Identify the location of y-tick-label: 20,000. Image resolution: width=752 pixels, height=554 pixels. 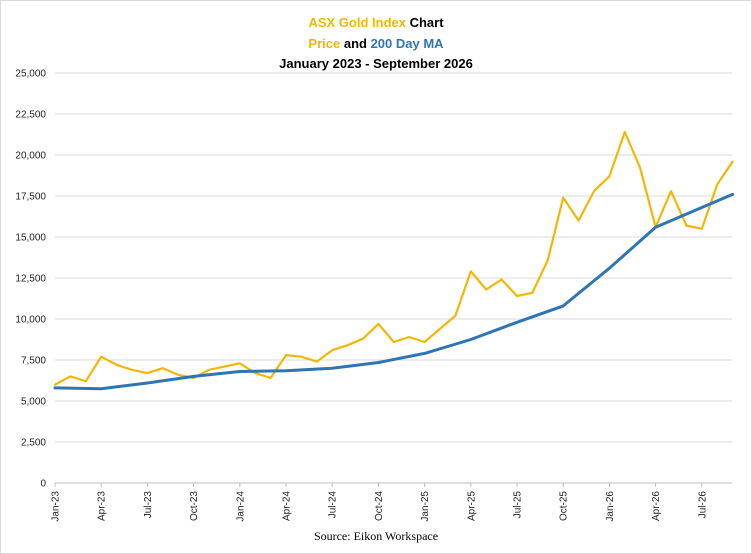
(30, 156).